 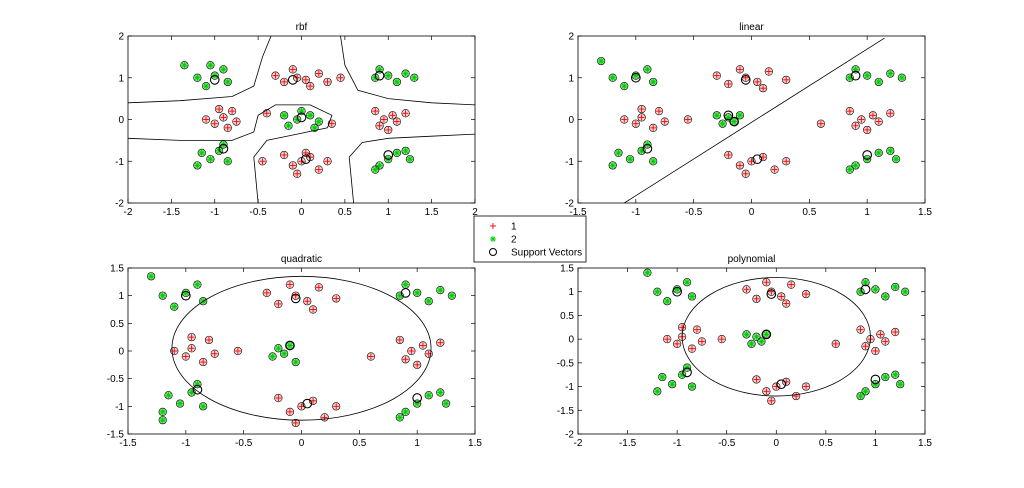 What do you see at coordinates (121, 37) in the screenshot?
I see `y-tick-label: 2` at bounding box center [121, 37].